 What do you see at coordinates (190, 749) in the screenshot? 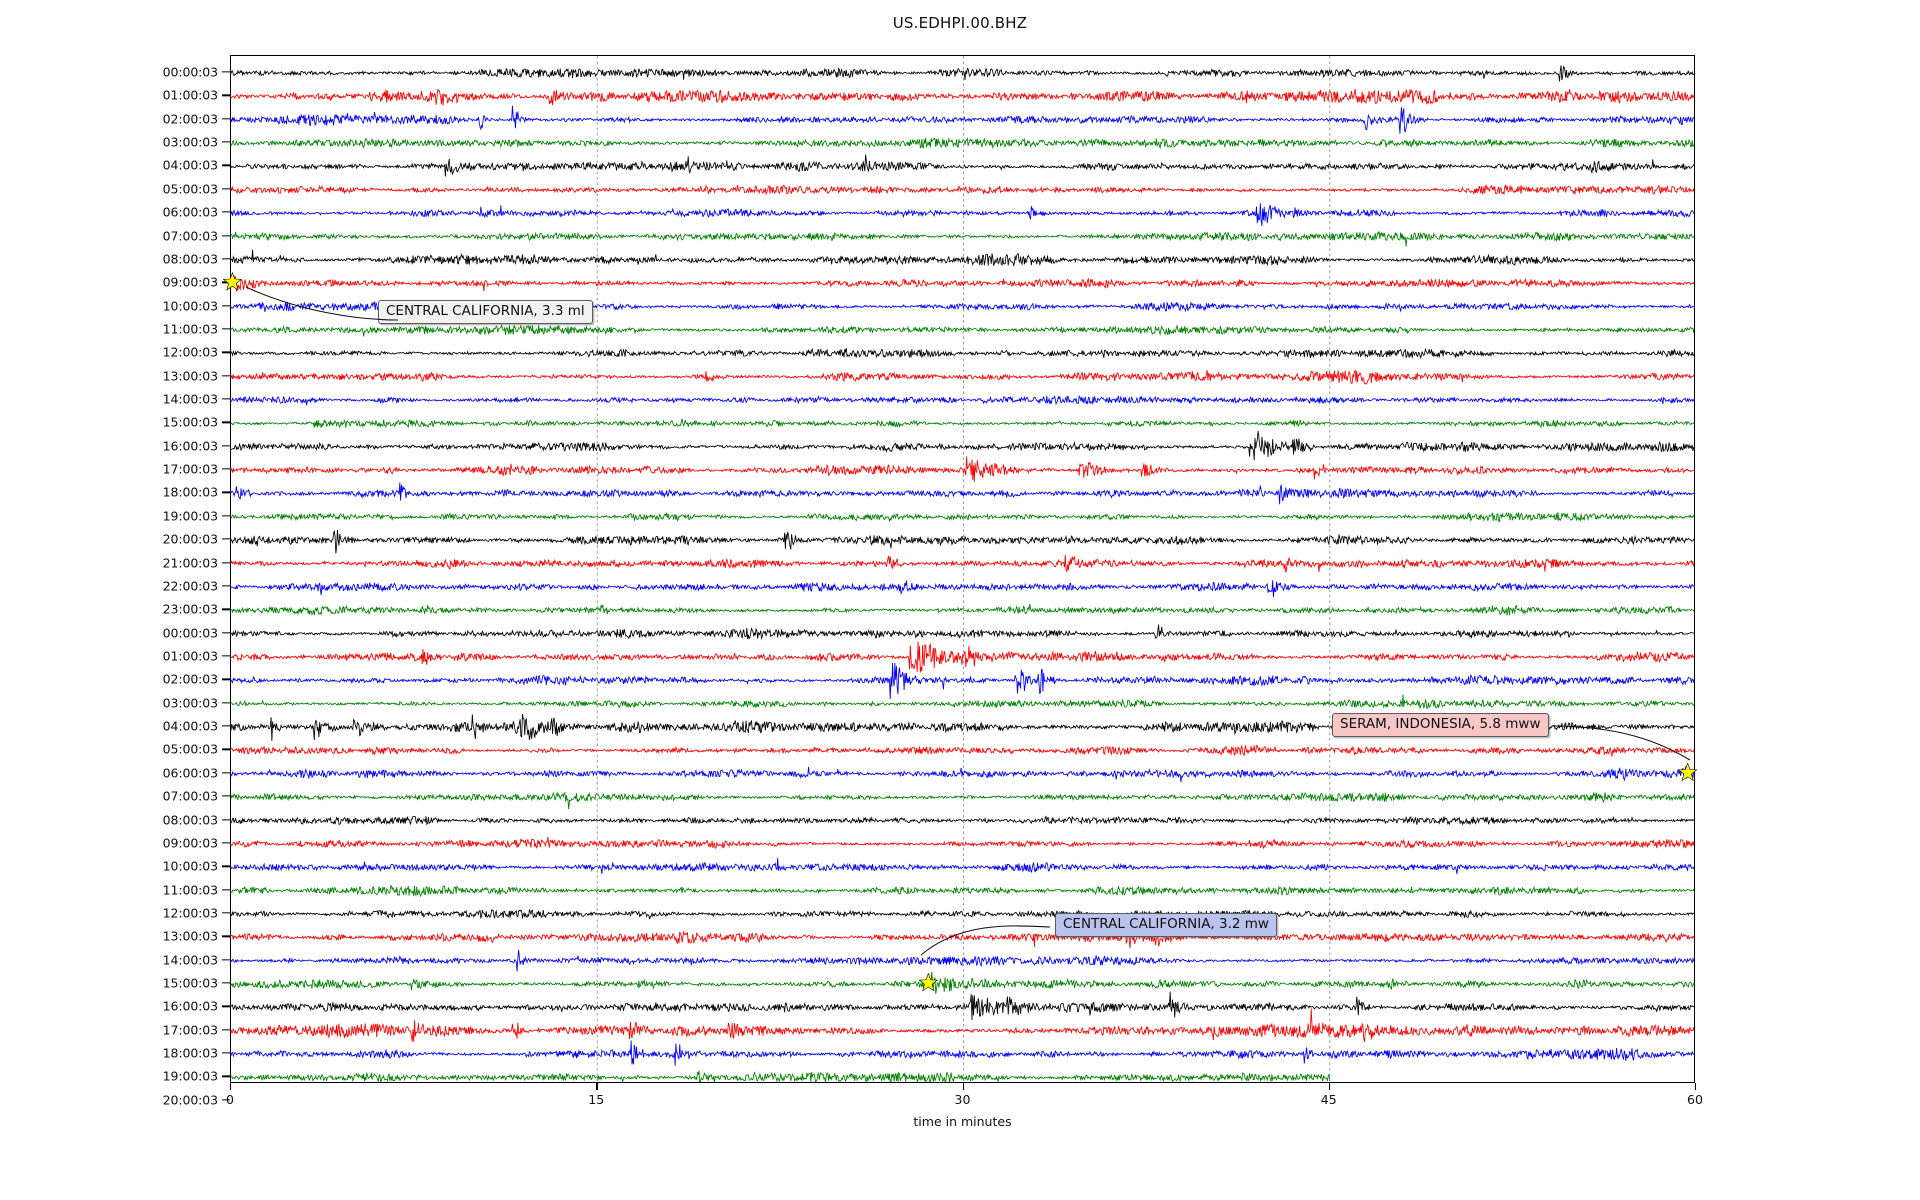
I see `y-axis-tick-label: 05:00:03` at bounding box center [190, 749].